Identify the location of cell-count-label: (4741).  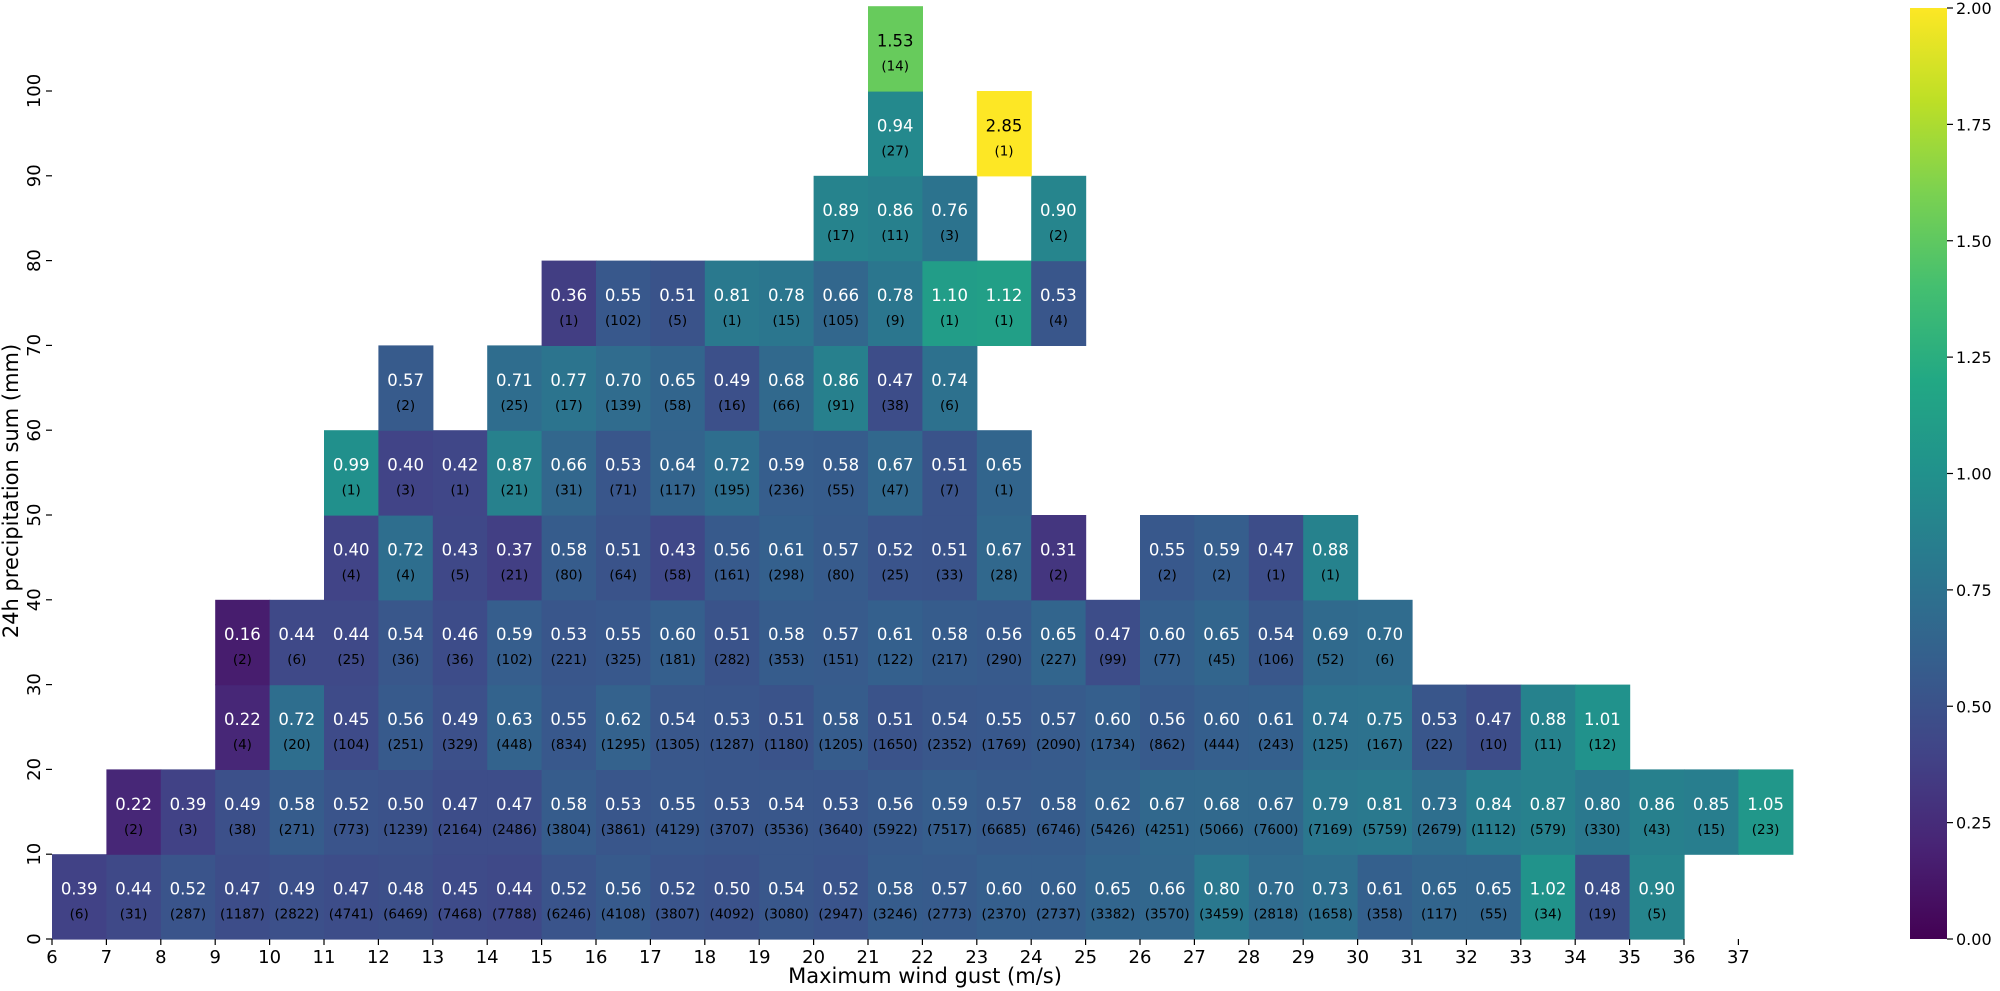
(351, 915).